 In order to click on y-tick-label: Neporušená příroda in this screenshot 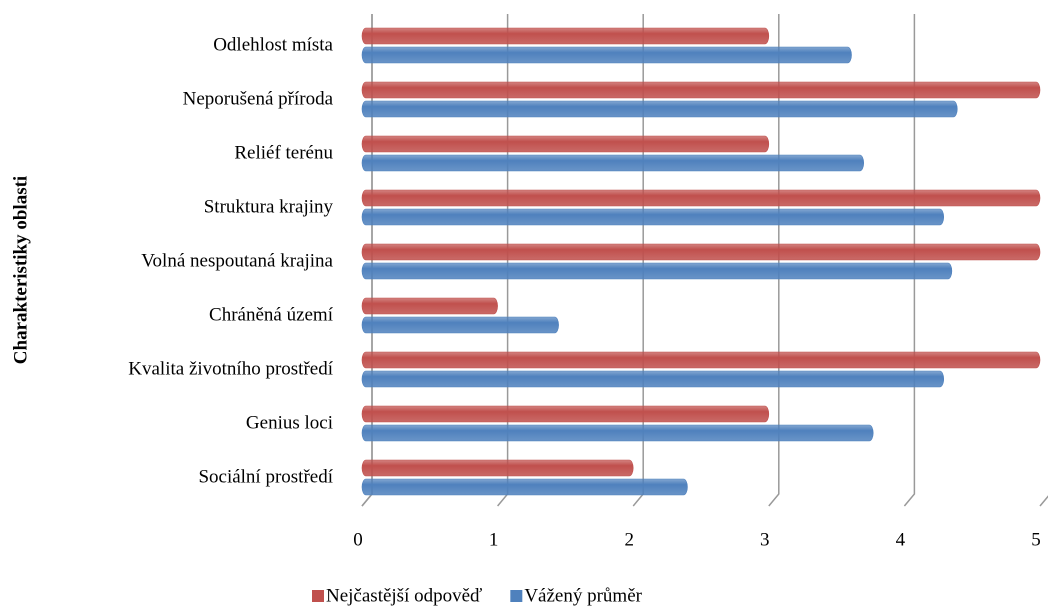, I will do `click(258, 98)`.